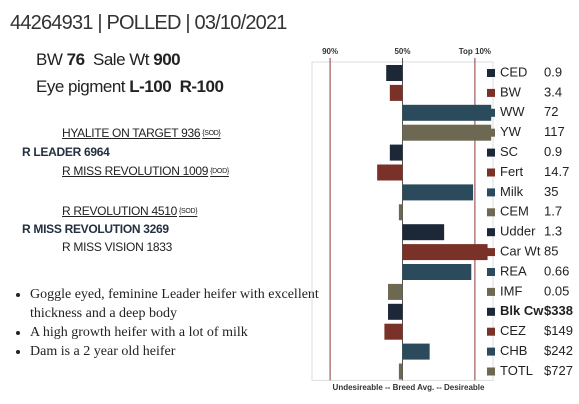 The image size is (579, 404). What do you see at coordinates (511, 91) in the screenshot?
I see `trait-label: BW` at bounding box center [511, 91].